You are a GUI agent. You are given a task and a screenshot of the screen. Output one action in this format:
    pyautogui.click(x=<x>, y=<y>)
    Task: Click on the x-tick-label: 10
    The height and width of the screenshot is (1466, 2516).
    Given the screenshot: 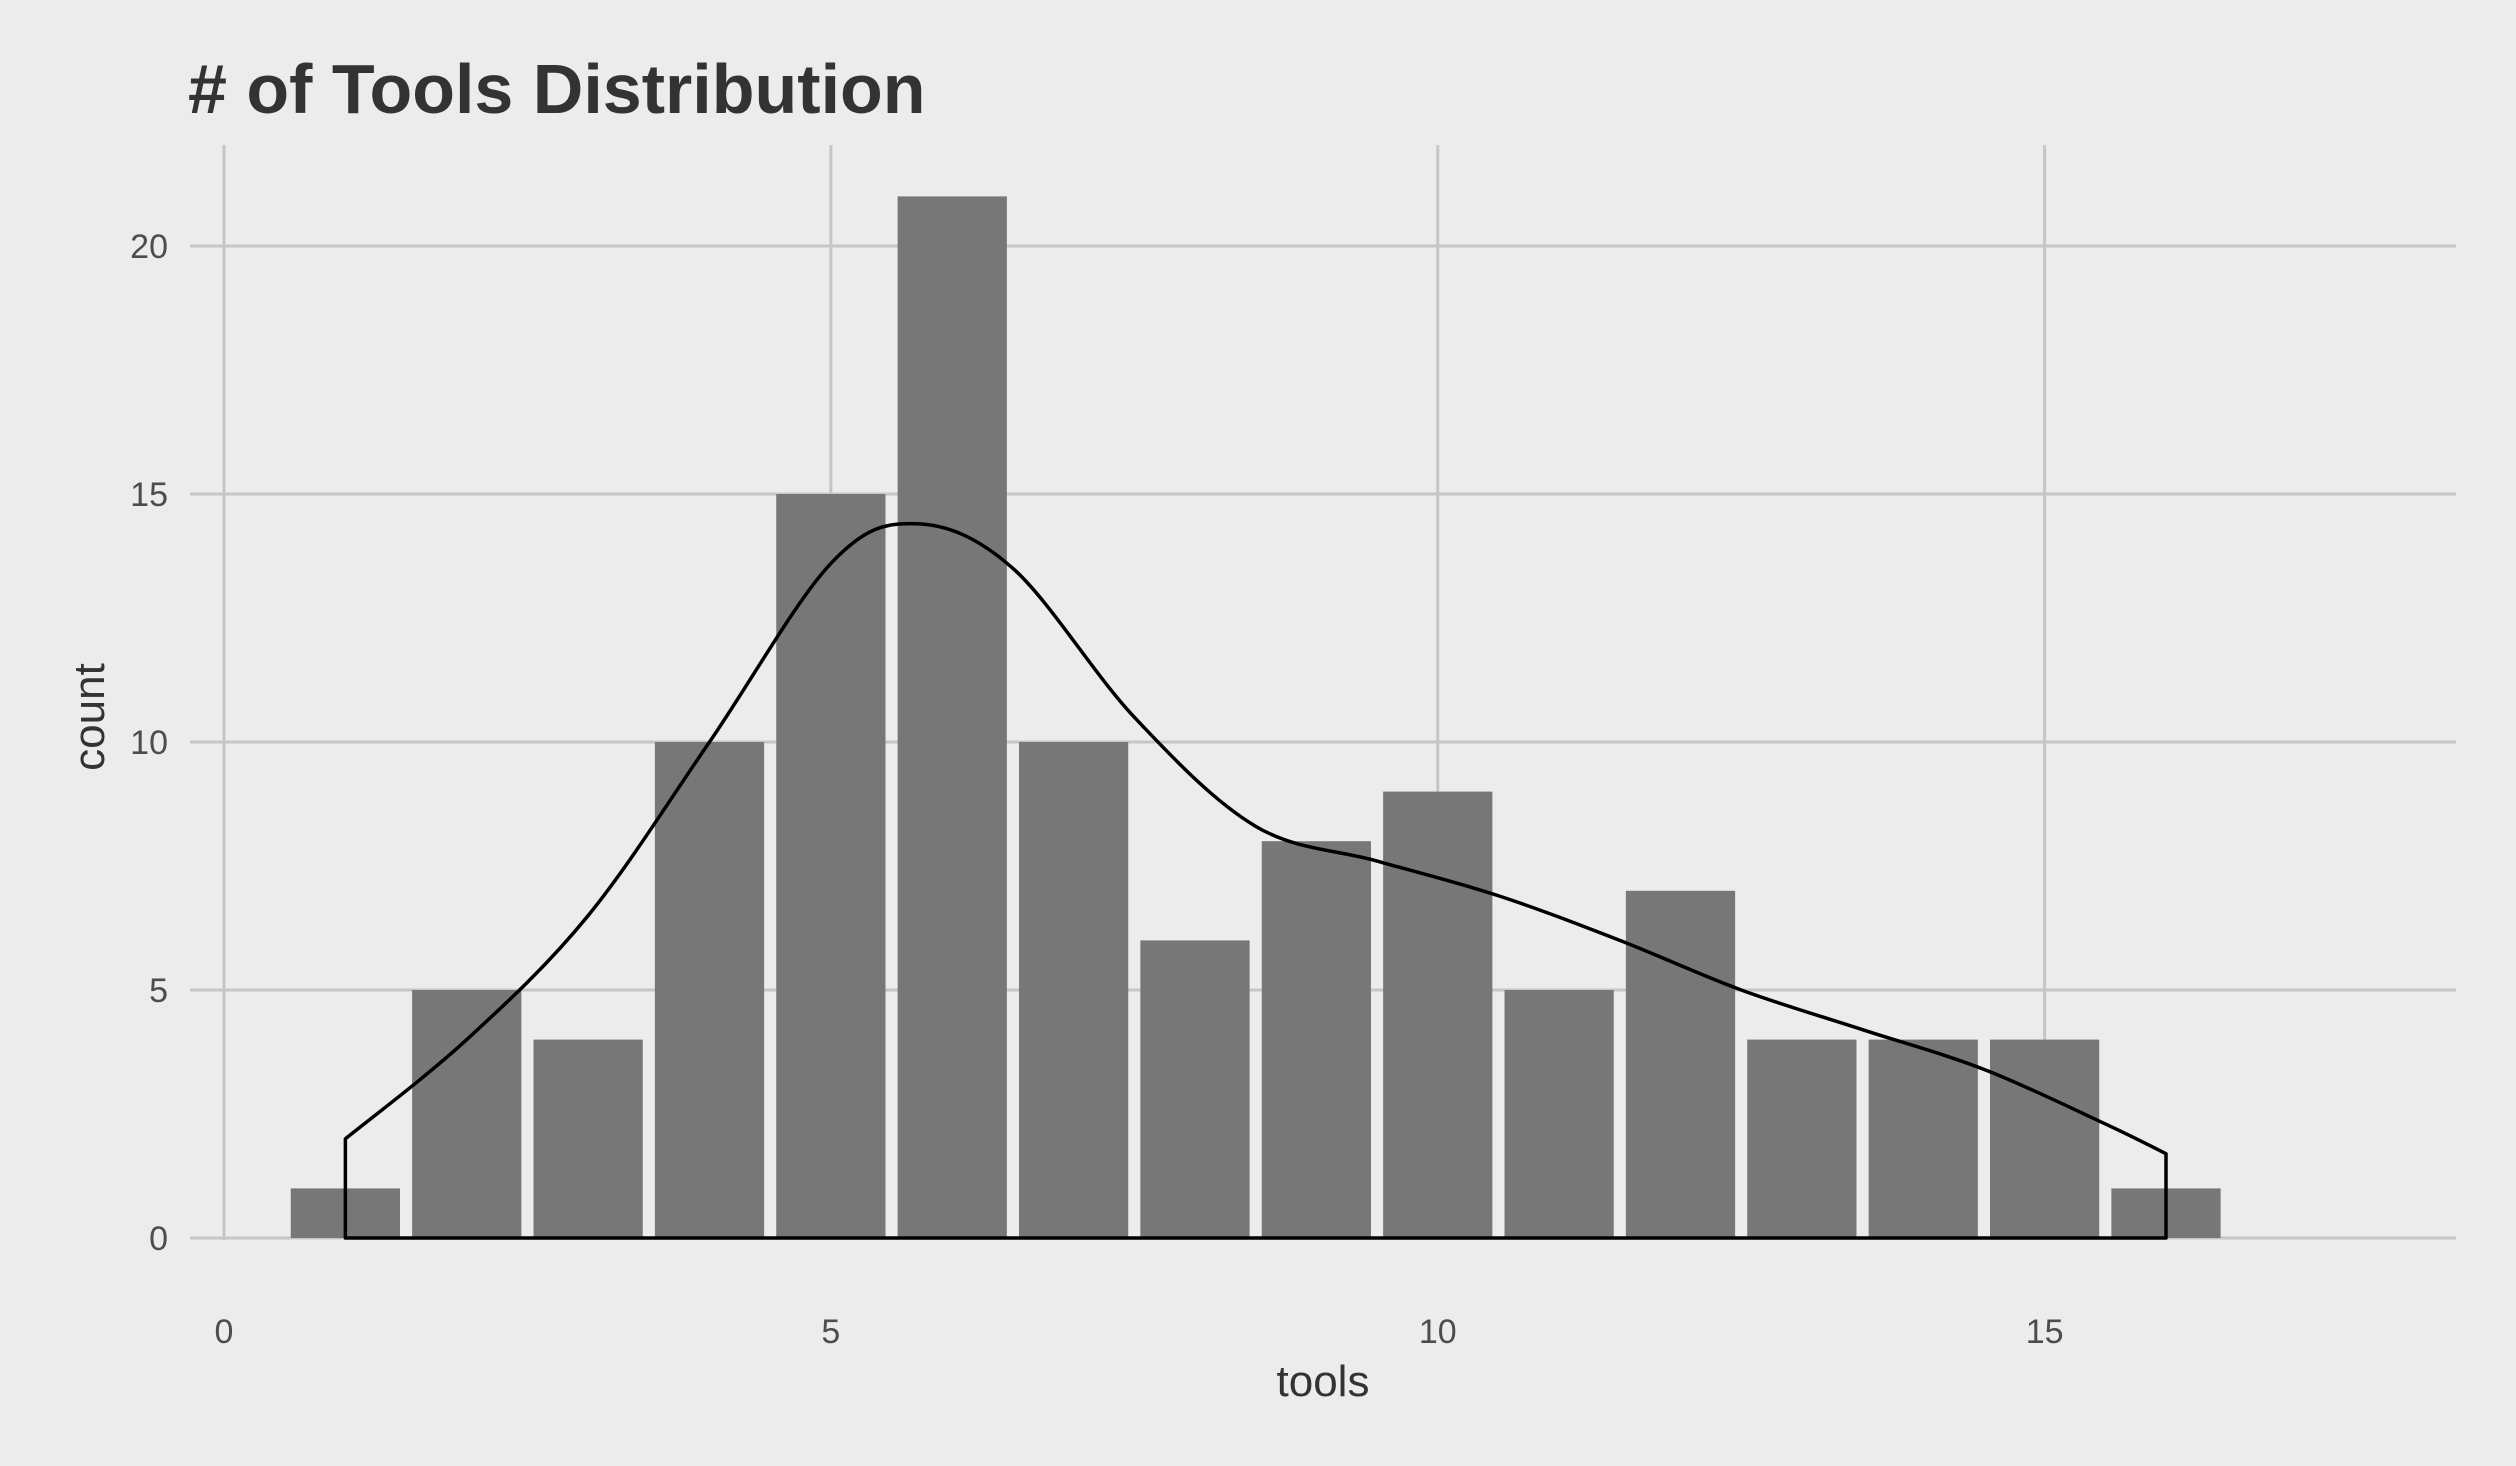 What is the action you would take?
    pyautogui.click(x=1438, y=1332)
    